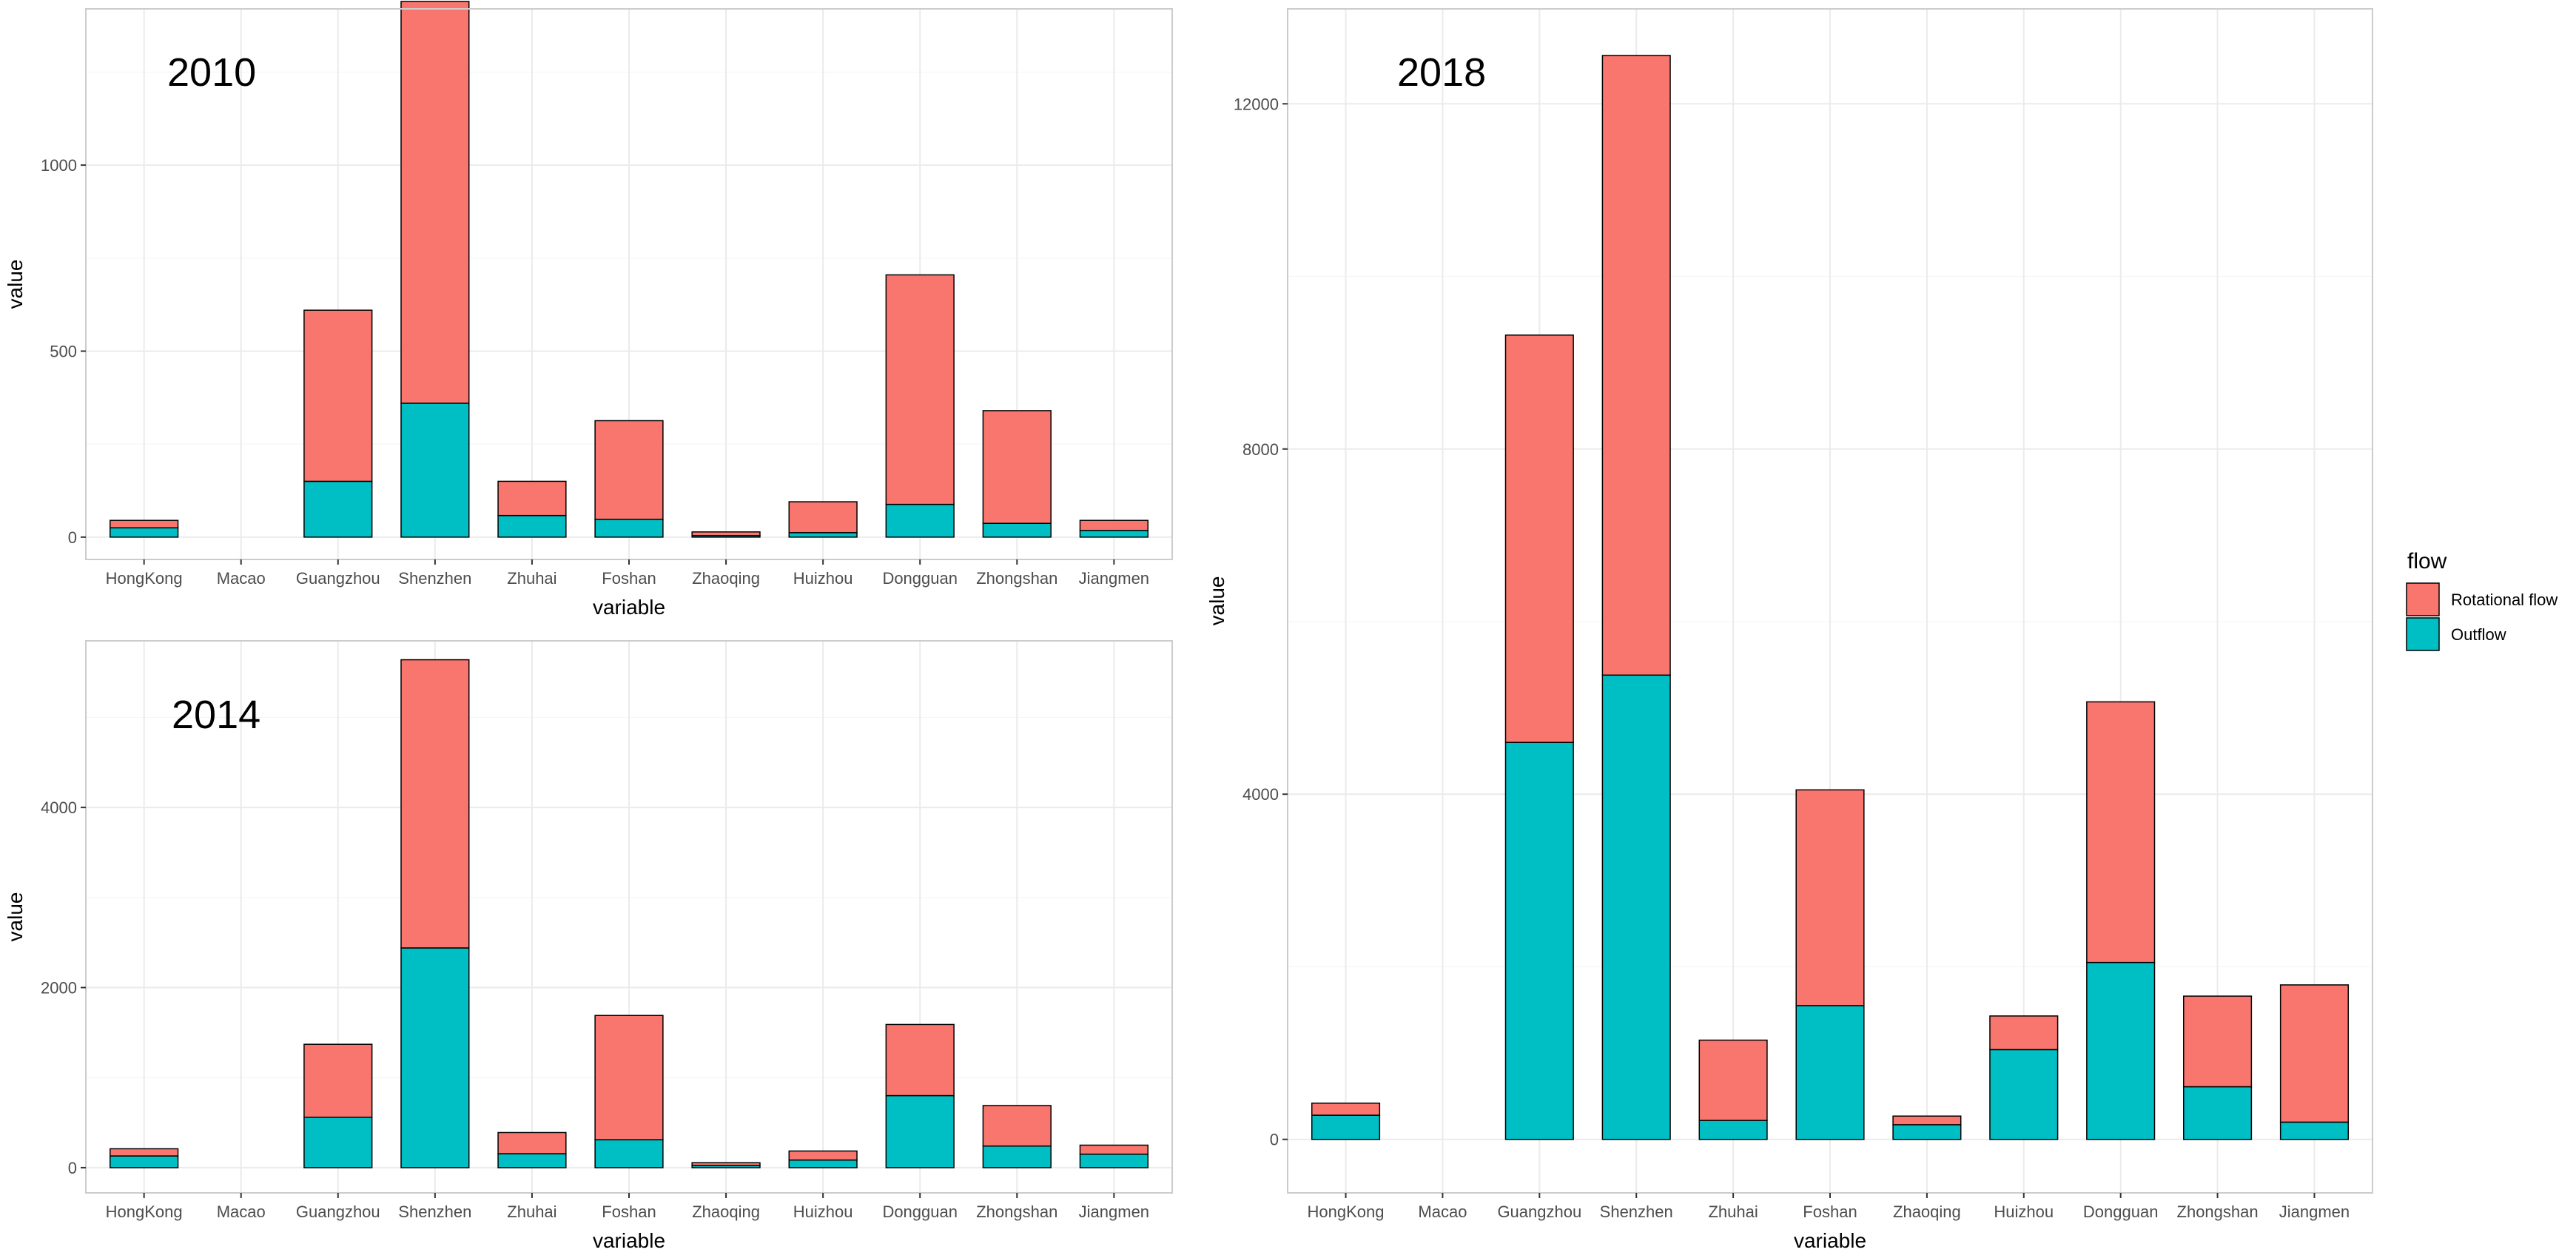  What do you see at coordinates (629, 607) in the screenshot?
I see `x-axis-title-2010: variable` at bounding box center [629, 607].